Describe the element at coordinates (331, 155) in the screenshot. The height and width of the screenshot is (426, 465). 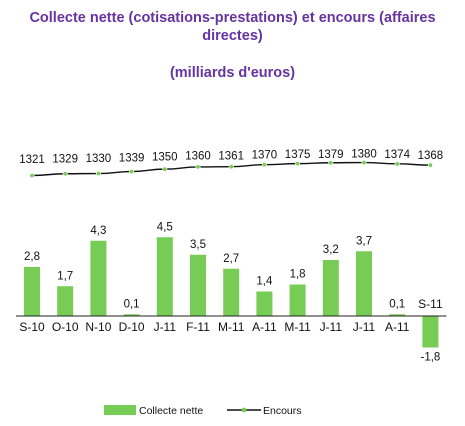
I see `encours-value-label-9: 1379` at that location.